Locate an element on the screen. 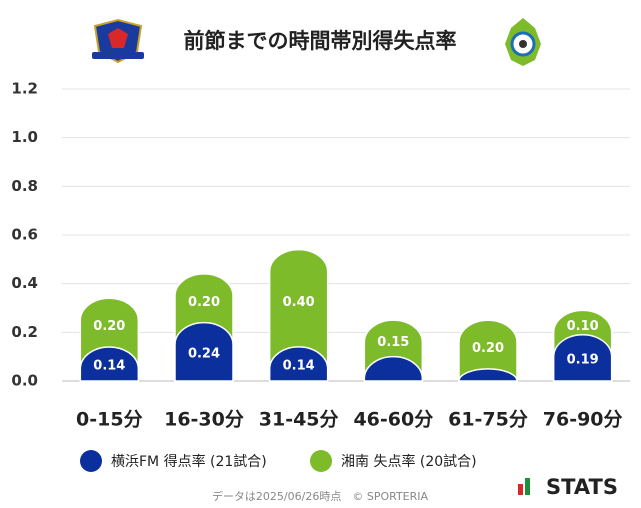 The image size is (641, 508). data-label: 0.10 is located at coordinates (583, 326).